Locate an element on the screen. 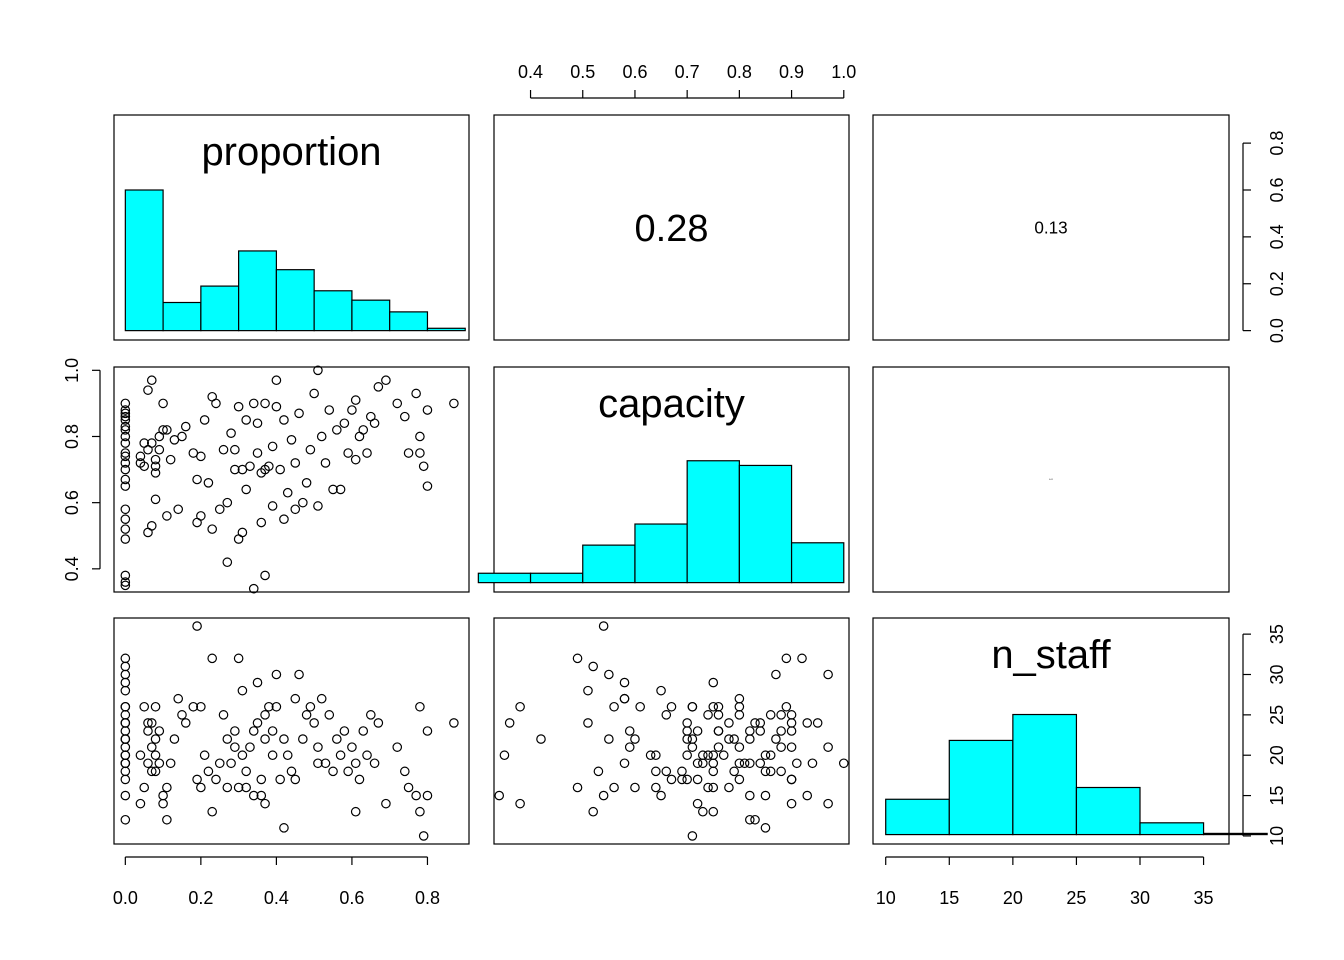 The width and height of the screenshot is (1344, 960). panel-frame-capacity-capacity is located at coordinates (671, 479).